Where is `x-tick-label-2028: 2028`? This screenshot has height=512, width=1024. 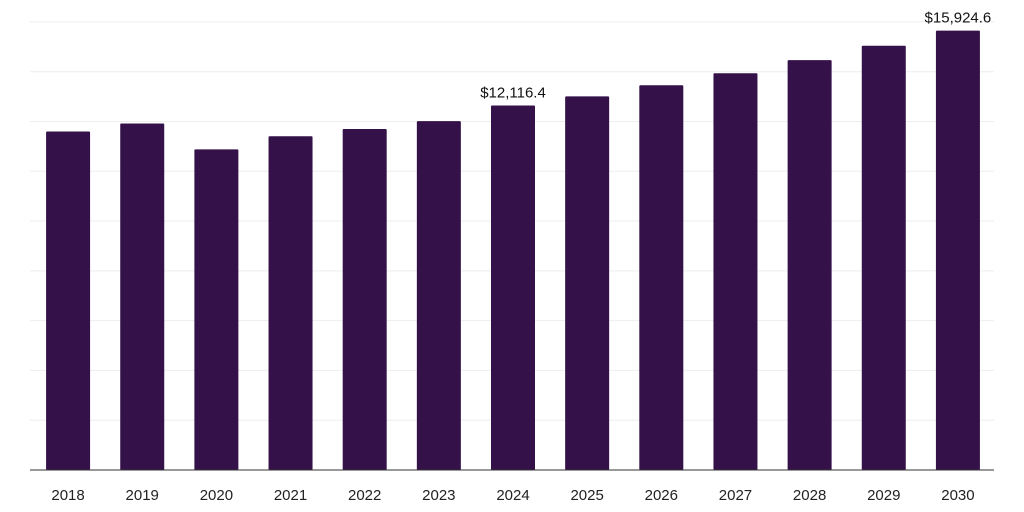
x-tick-label-2028: 2028 is located at coordinates (809, 495).